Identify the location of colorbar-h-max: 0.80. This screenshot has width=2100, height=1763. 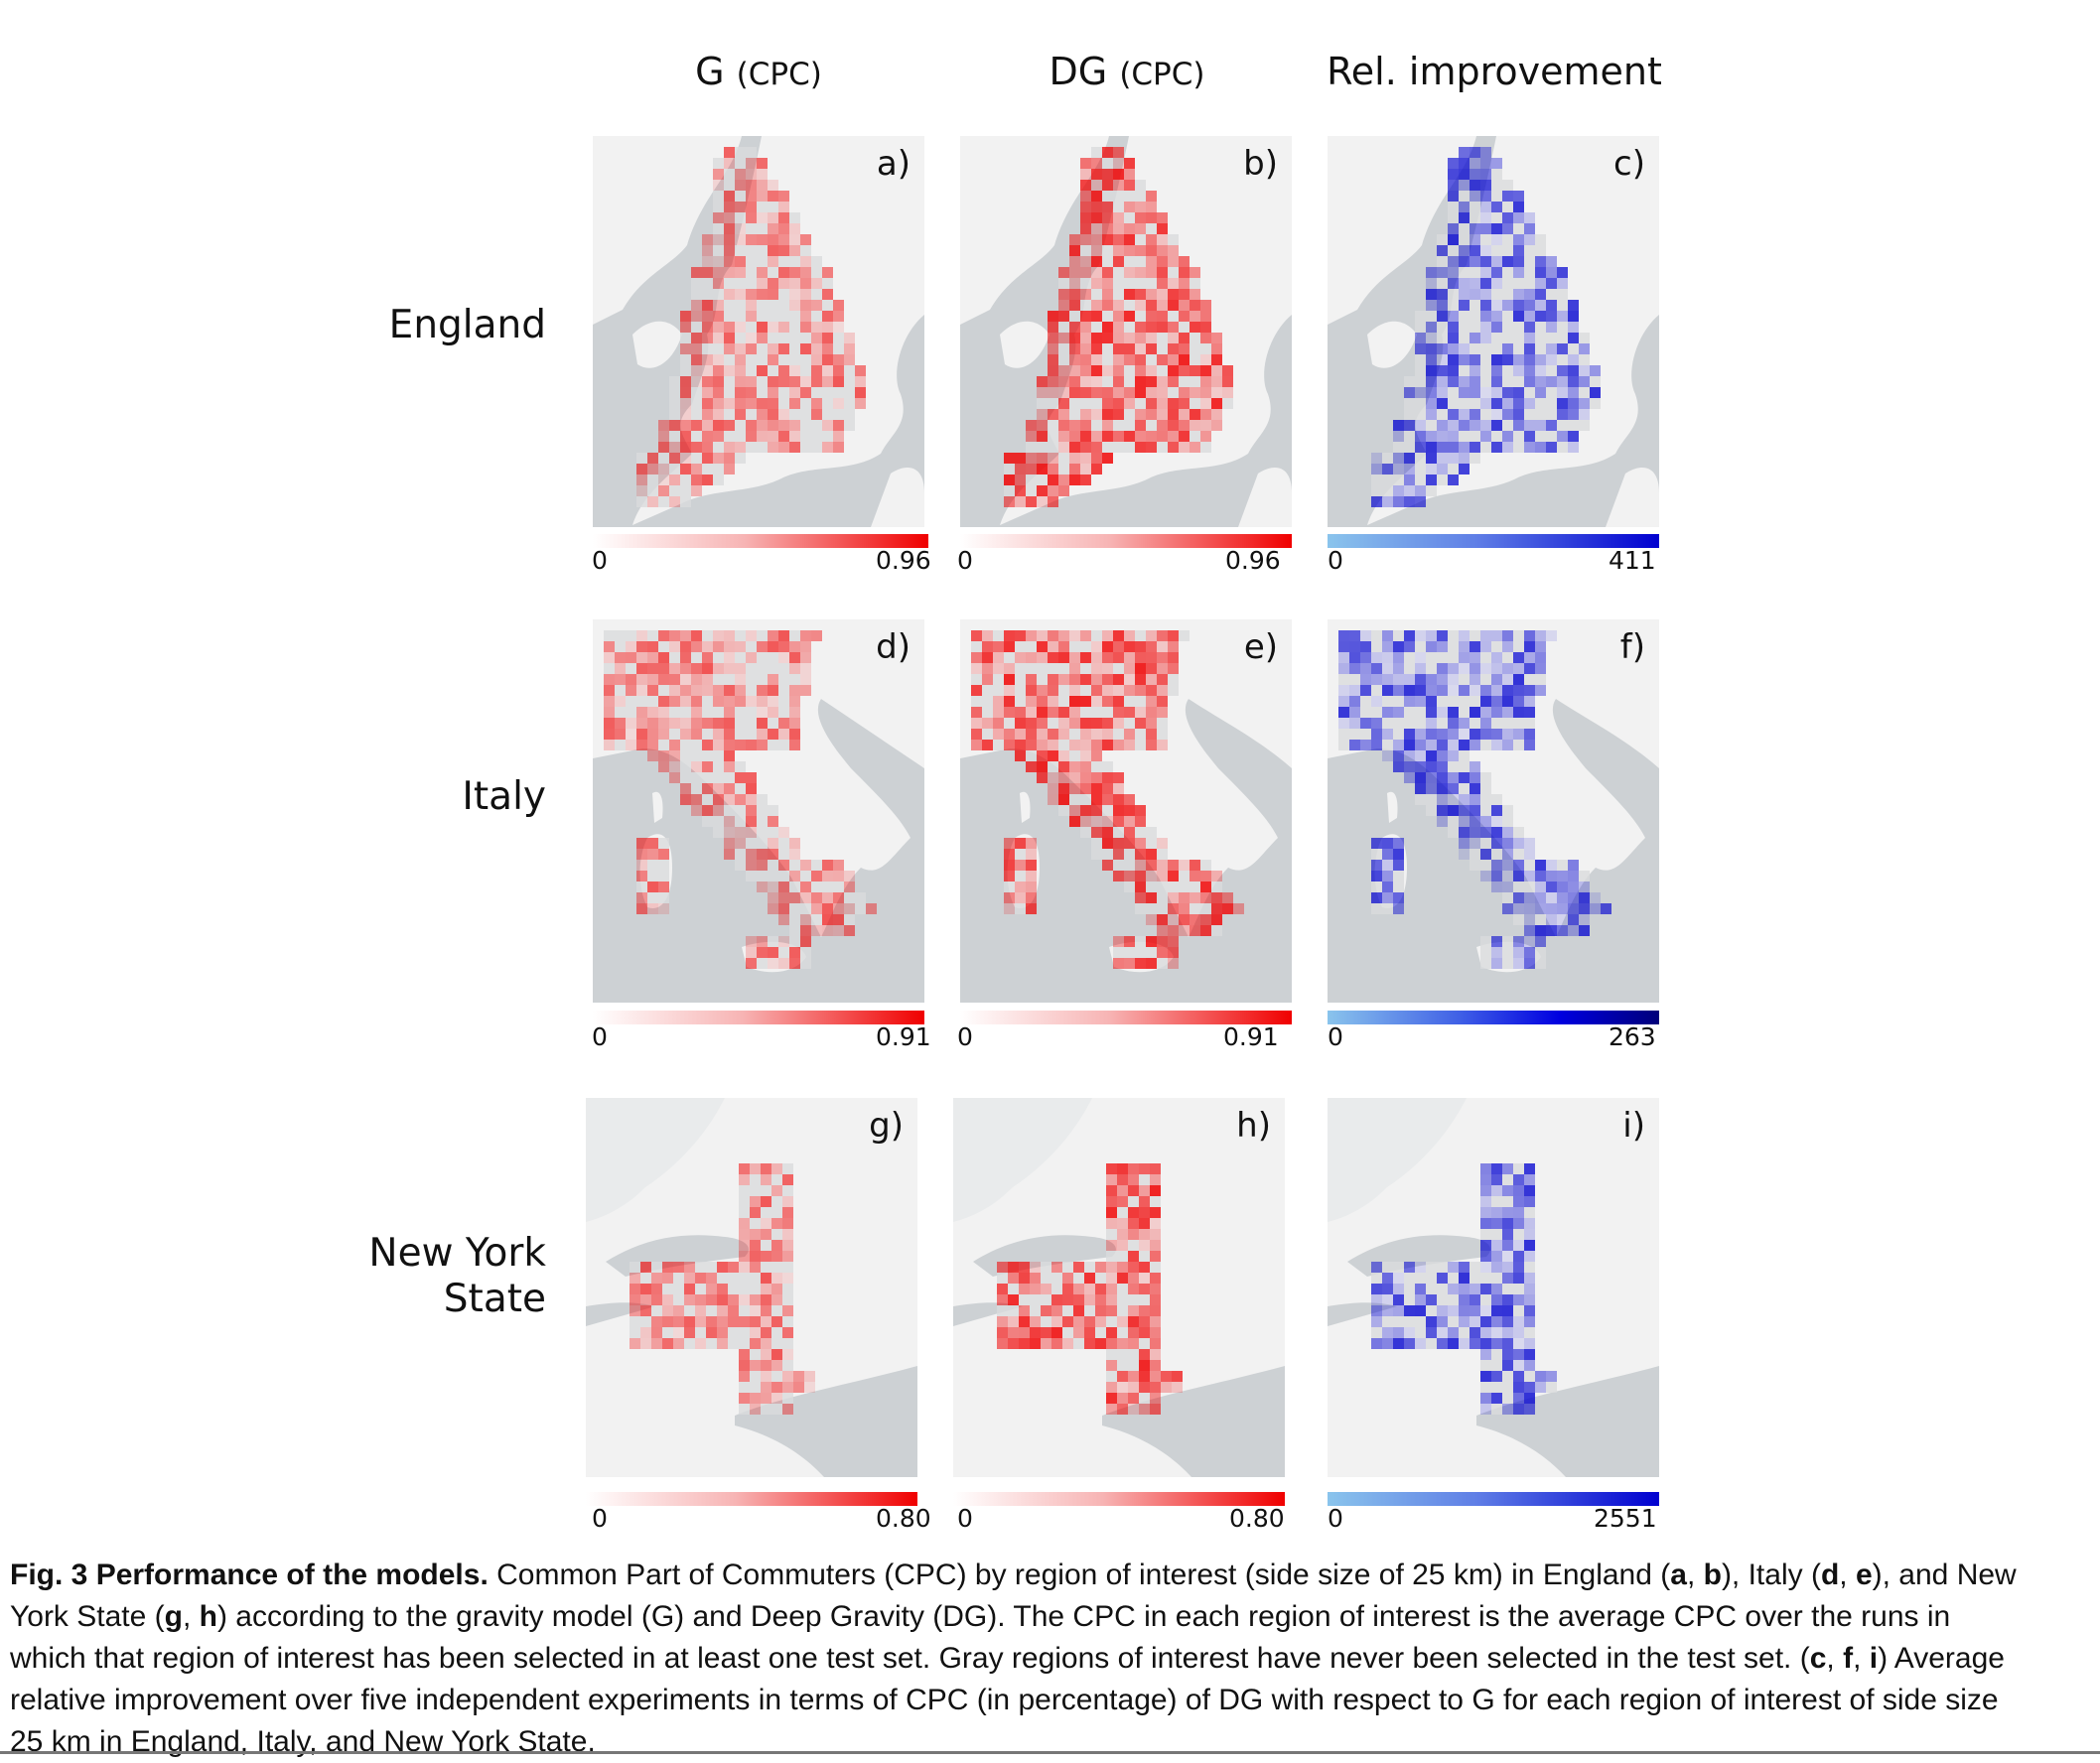
(1257, 1519).